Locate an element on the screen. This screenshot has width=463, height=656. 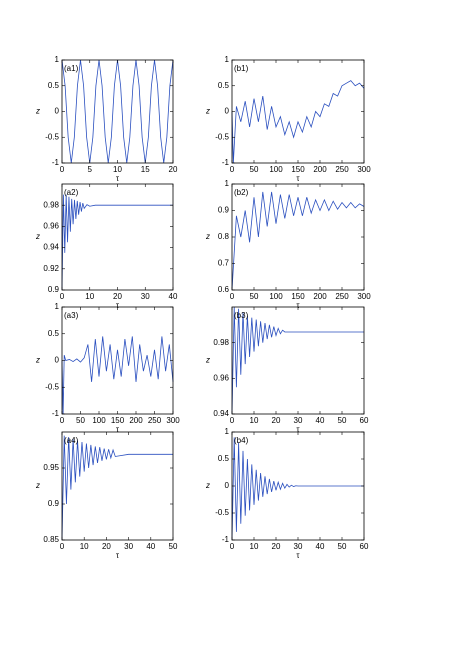
y-tick-label: 0.85 is located at coordinates (51, 539).